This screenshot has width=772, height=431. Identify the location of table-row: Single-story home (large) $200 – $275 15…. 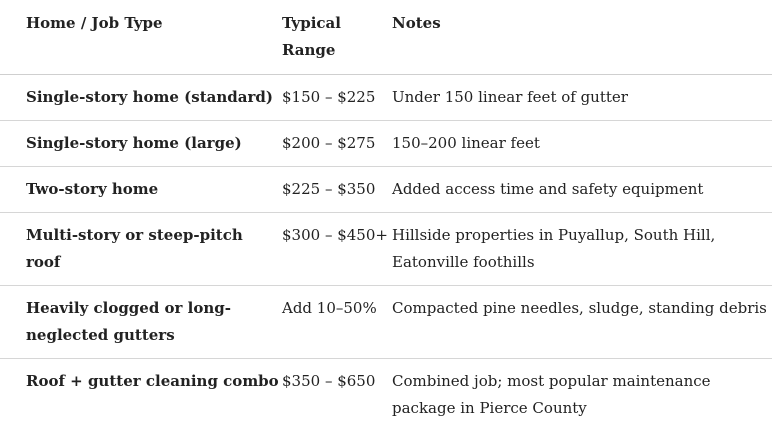
(386, 144).